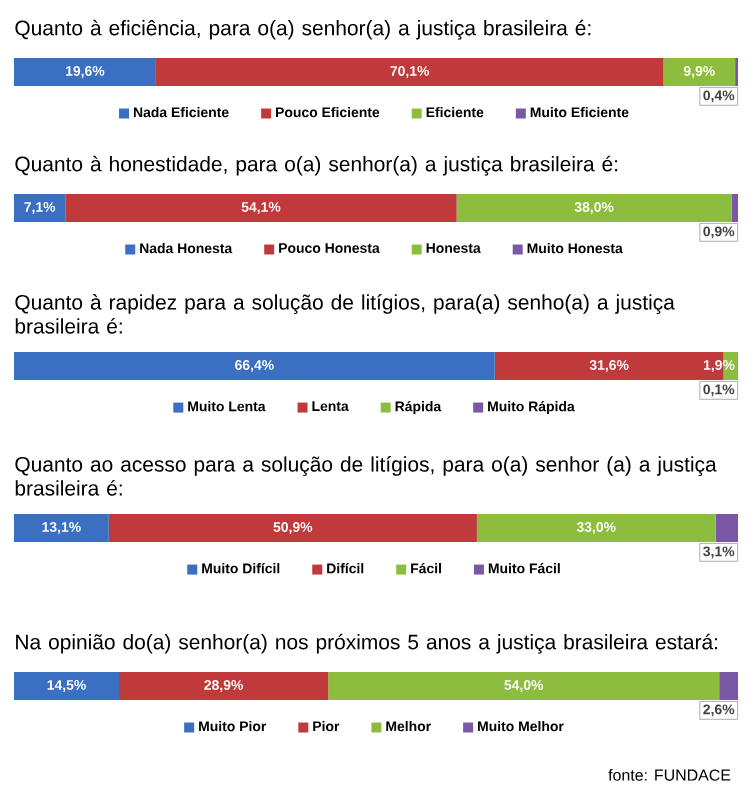 The height and width of the screenshot is (800, 754). I want to click on chart-title: Na opinião do(a) senhor(a) nos próximos 5 anos a justiça brasileira estará:, so click(367, 643).